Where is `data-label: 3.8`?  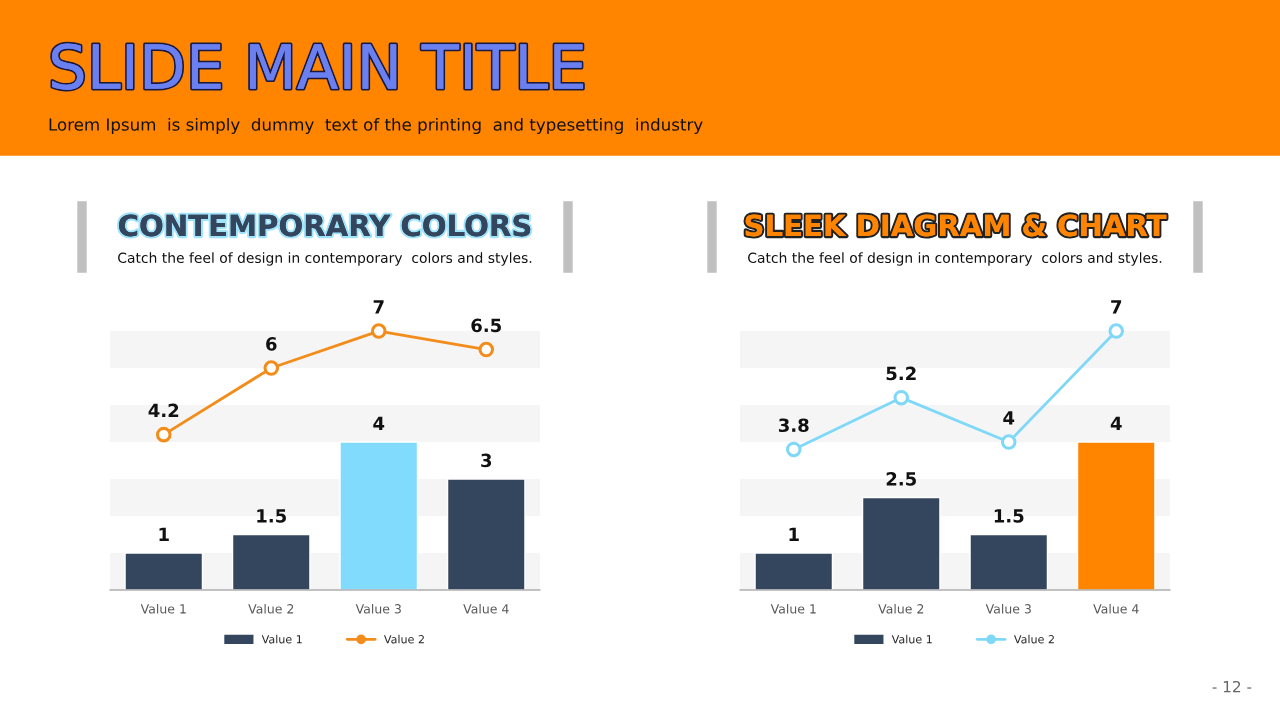
data-label: 3.8 is located at coordinates (793, 425).